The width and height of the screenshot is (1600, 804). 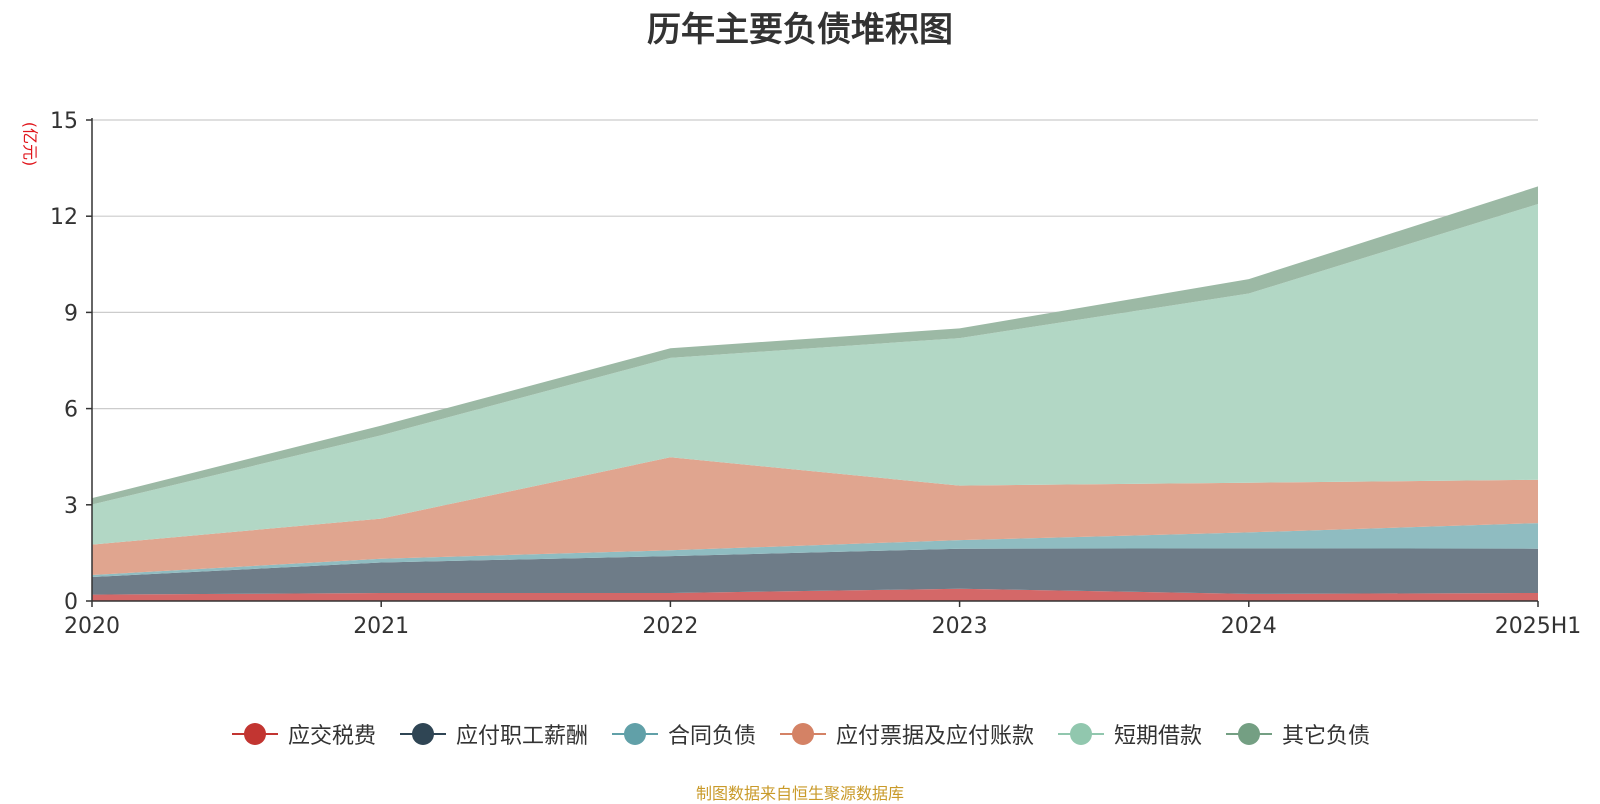 I want to click on x-tick-label: 2020, so click(x=92, y=626).